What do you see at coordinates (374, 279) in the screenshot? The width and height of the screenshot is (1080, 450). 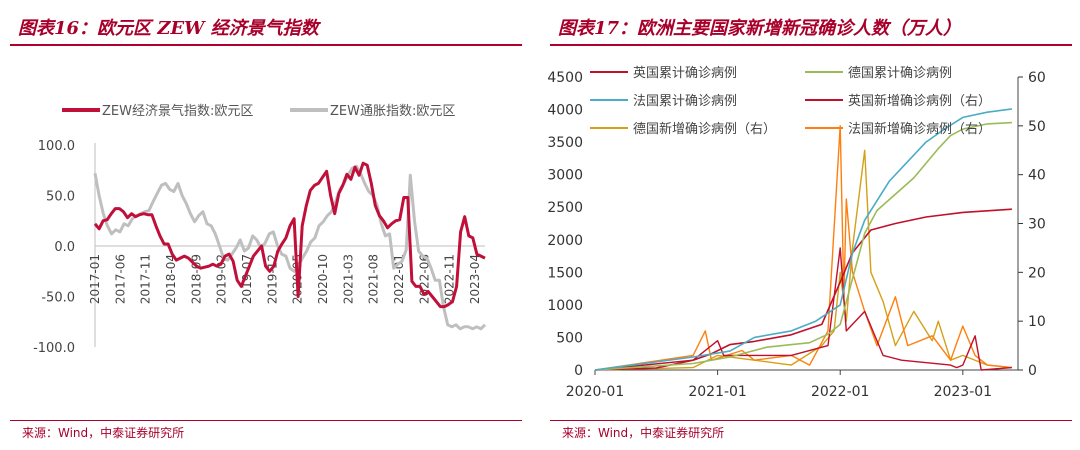 I see `x-tick-label: 2021-08` at bounding box center [374, 279].